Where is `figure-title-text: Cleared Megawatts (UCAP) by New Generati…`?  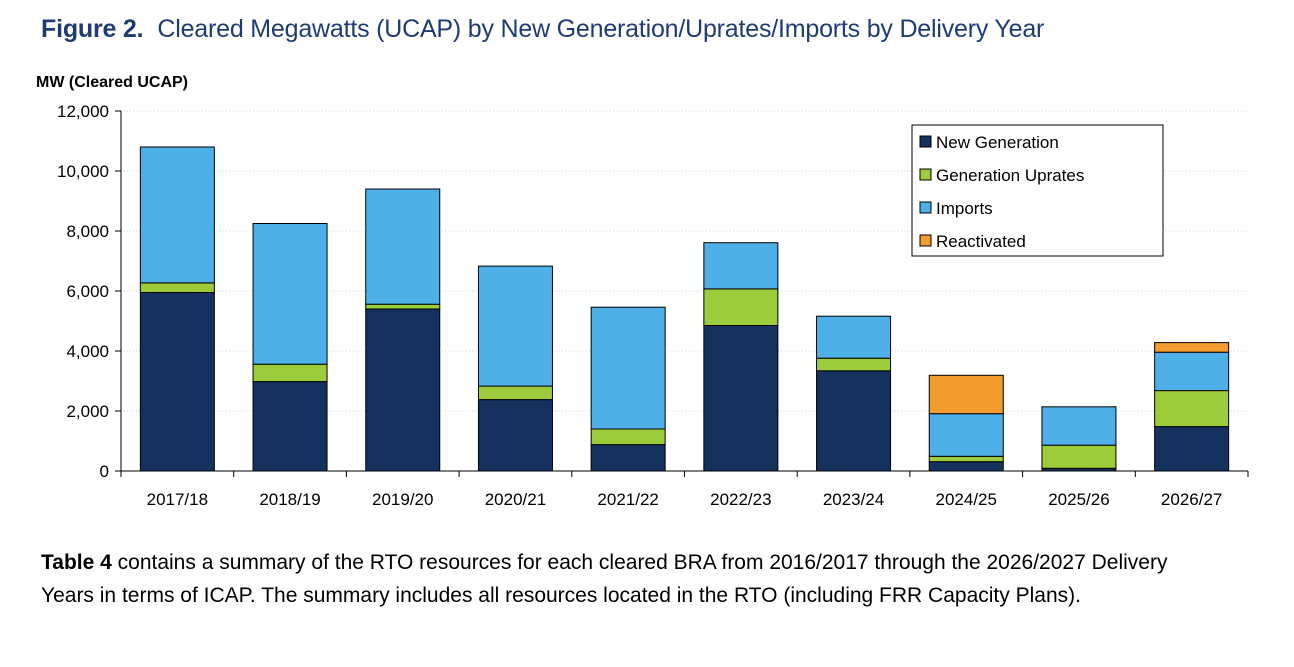
figure-title-text: Cleared Megawatts (UCAP) by New Generati… is located at coordinates (601, 29).